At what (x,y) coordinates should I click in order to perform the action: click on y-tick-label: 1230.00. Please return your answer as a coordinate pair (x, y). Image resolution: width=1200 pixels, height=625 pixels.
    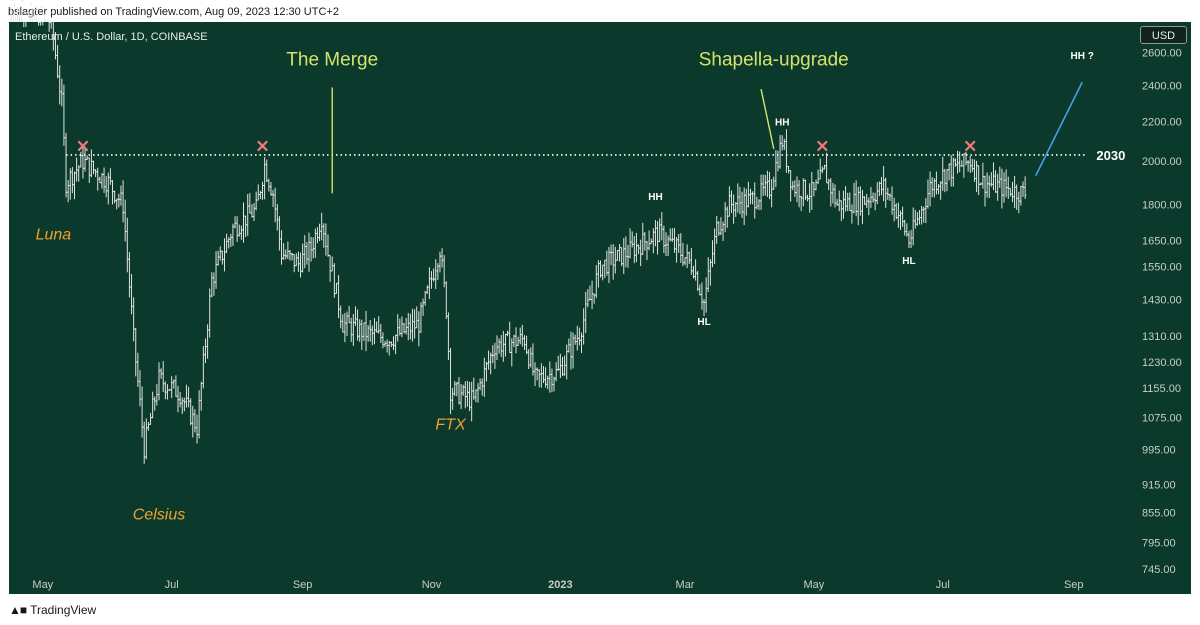
    Looking at the image, I should click on (1162, 363).